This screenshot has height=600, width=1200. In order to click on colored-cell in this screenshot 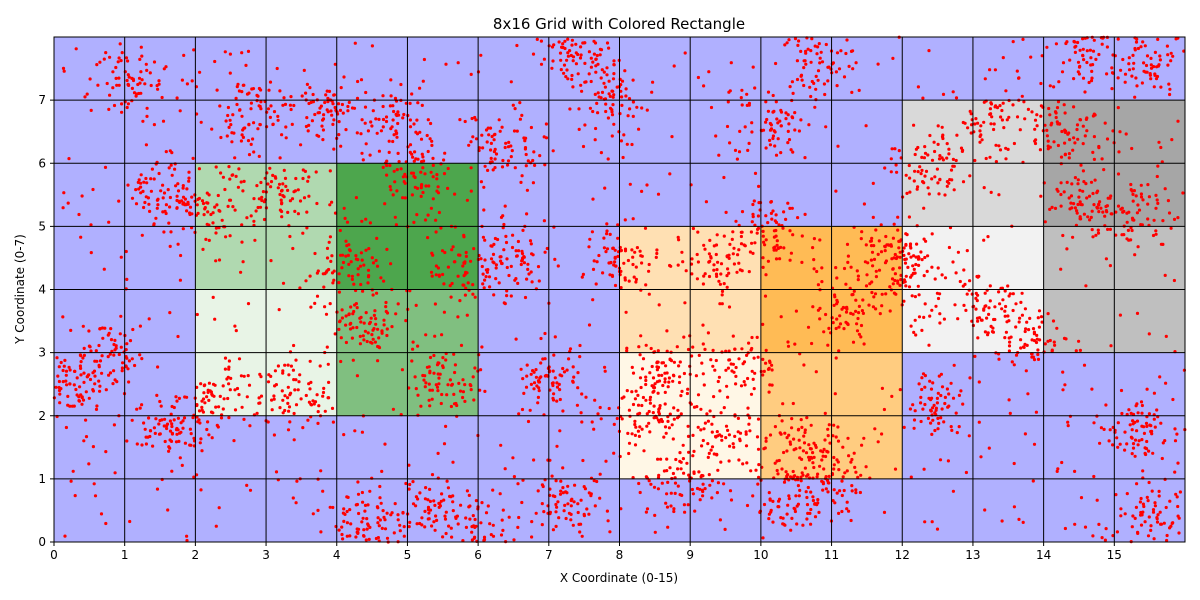, I will do `click(1149, 258)`.